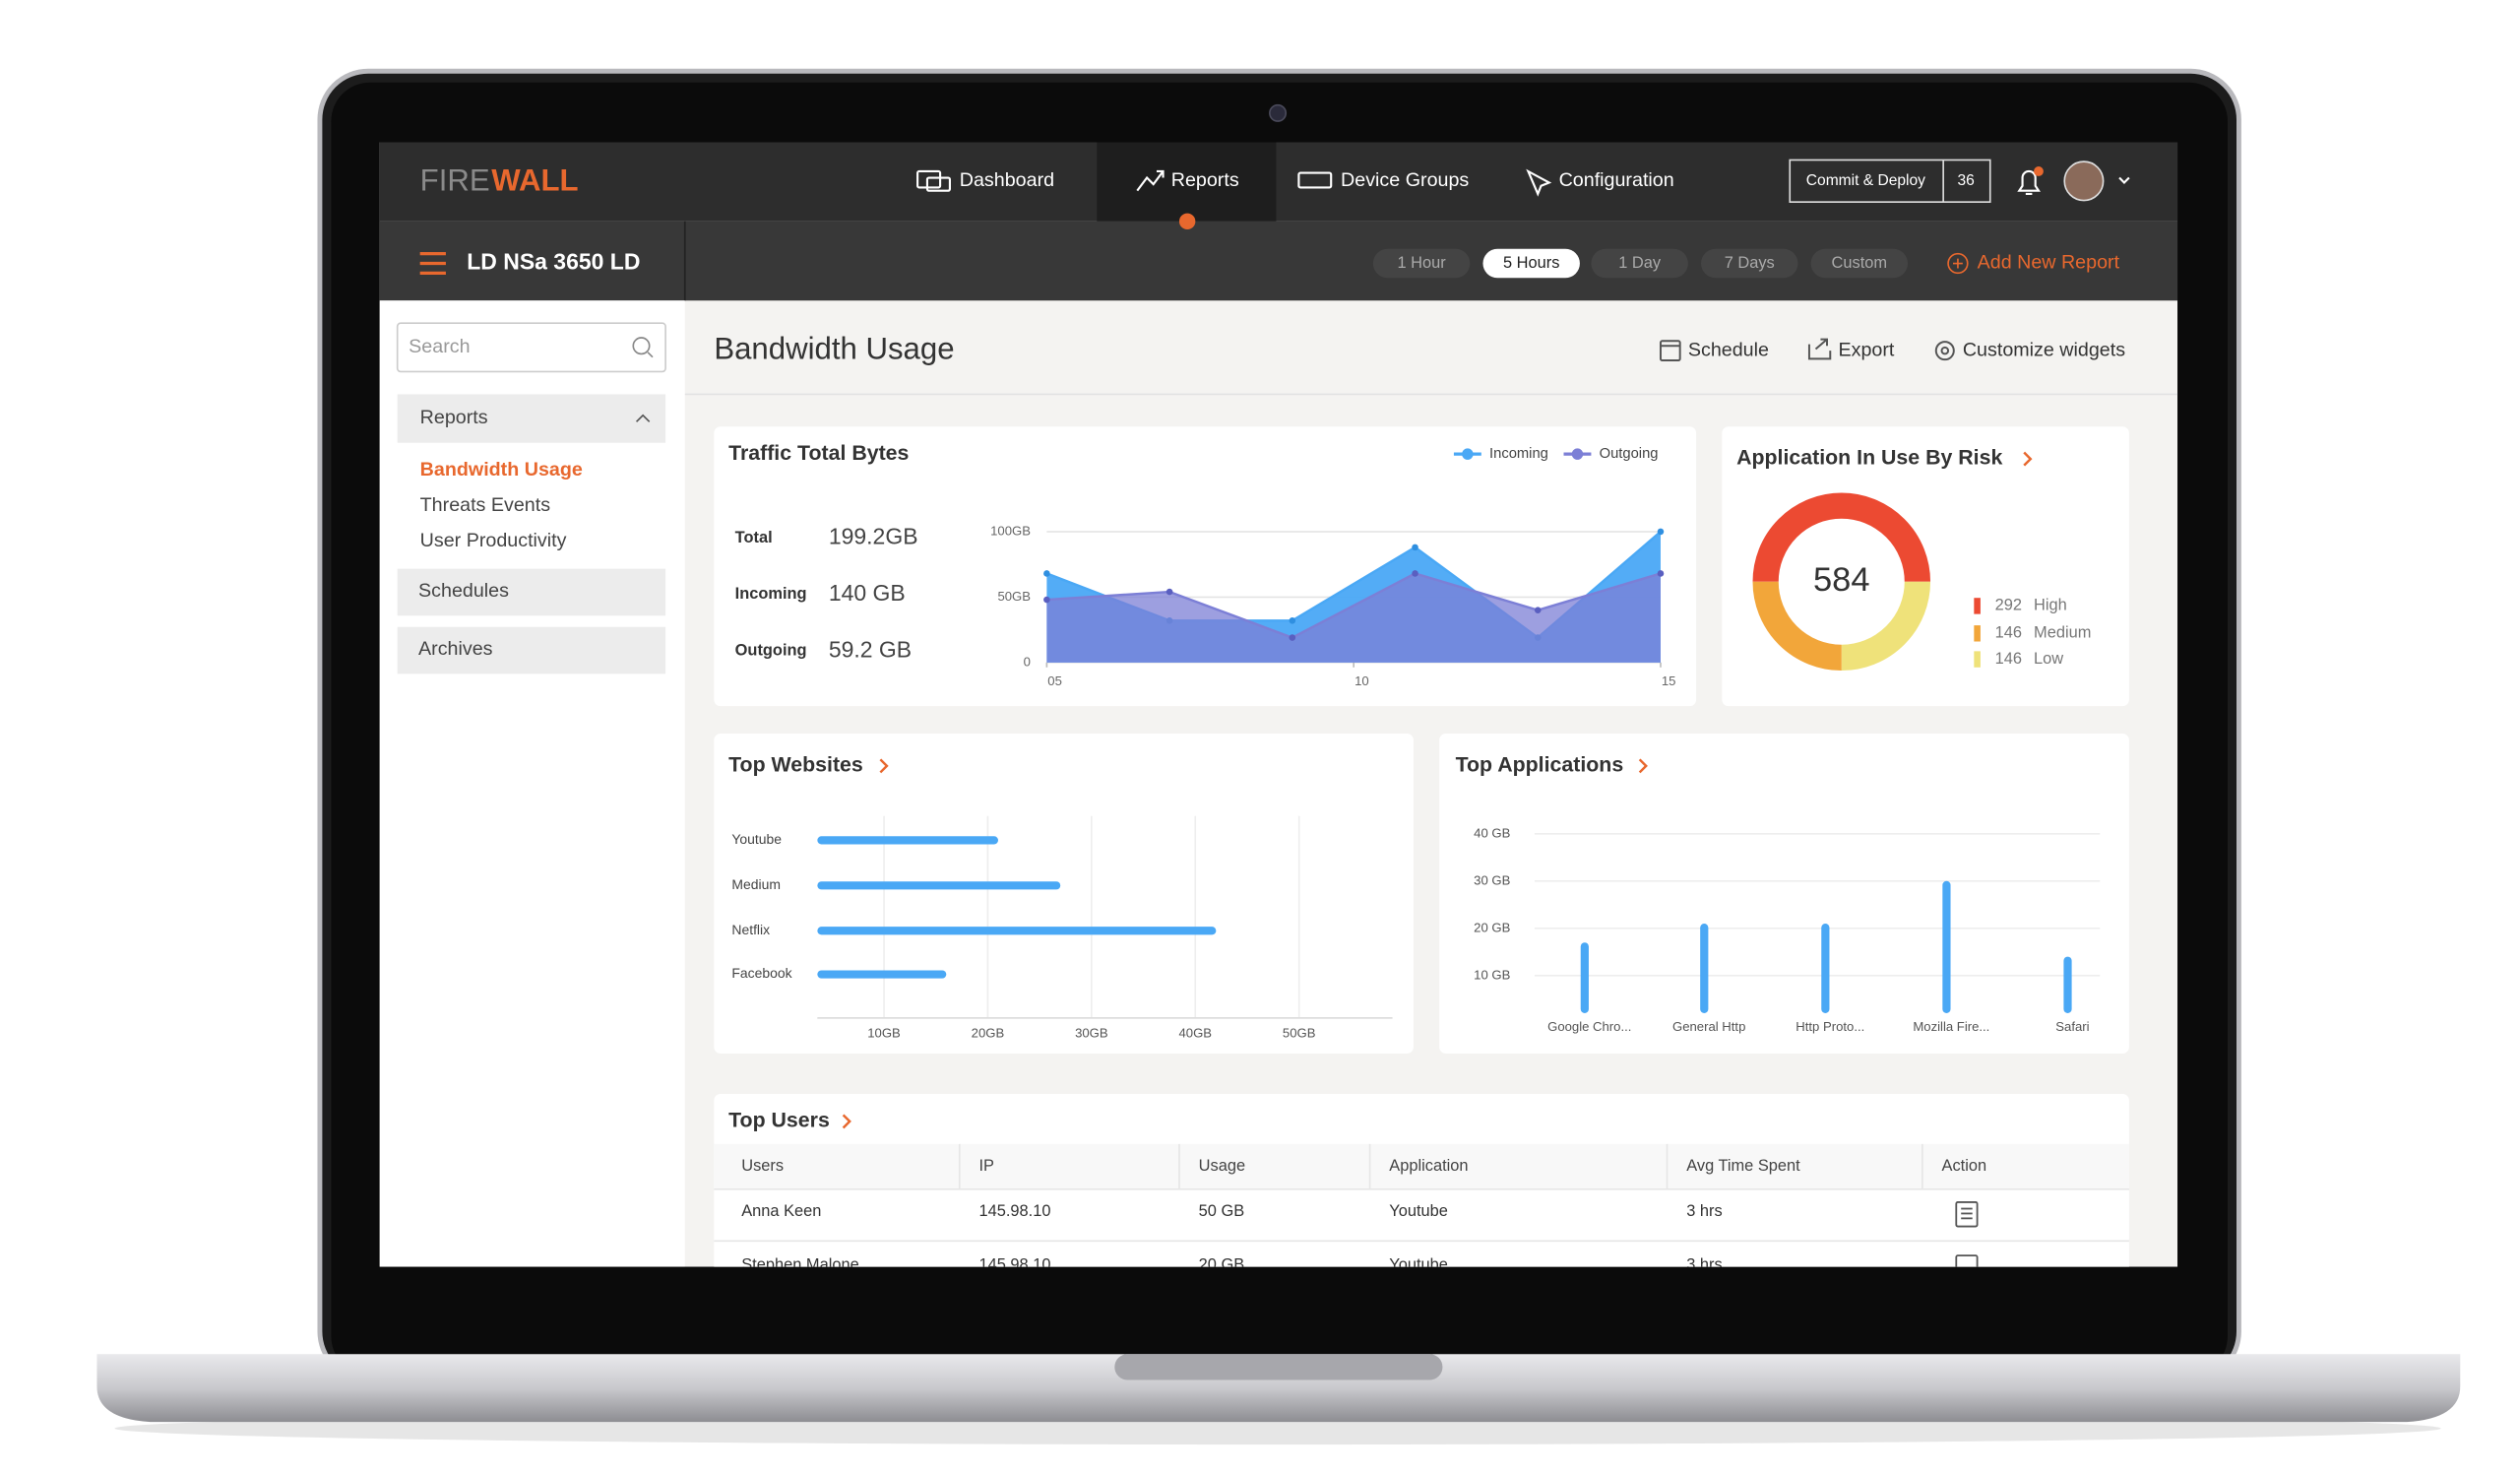 This screenshot has height=1474, width=2520. Describe the element at coordinates (1669, 681) in the screenshot. I see `x-tick-label: 15` at that location.